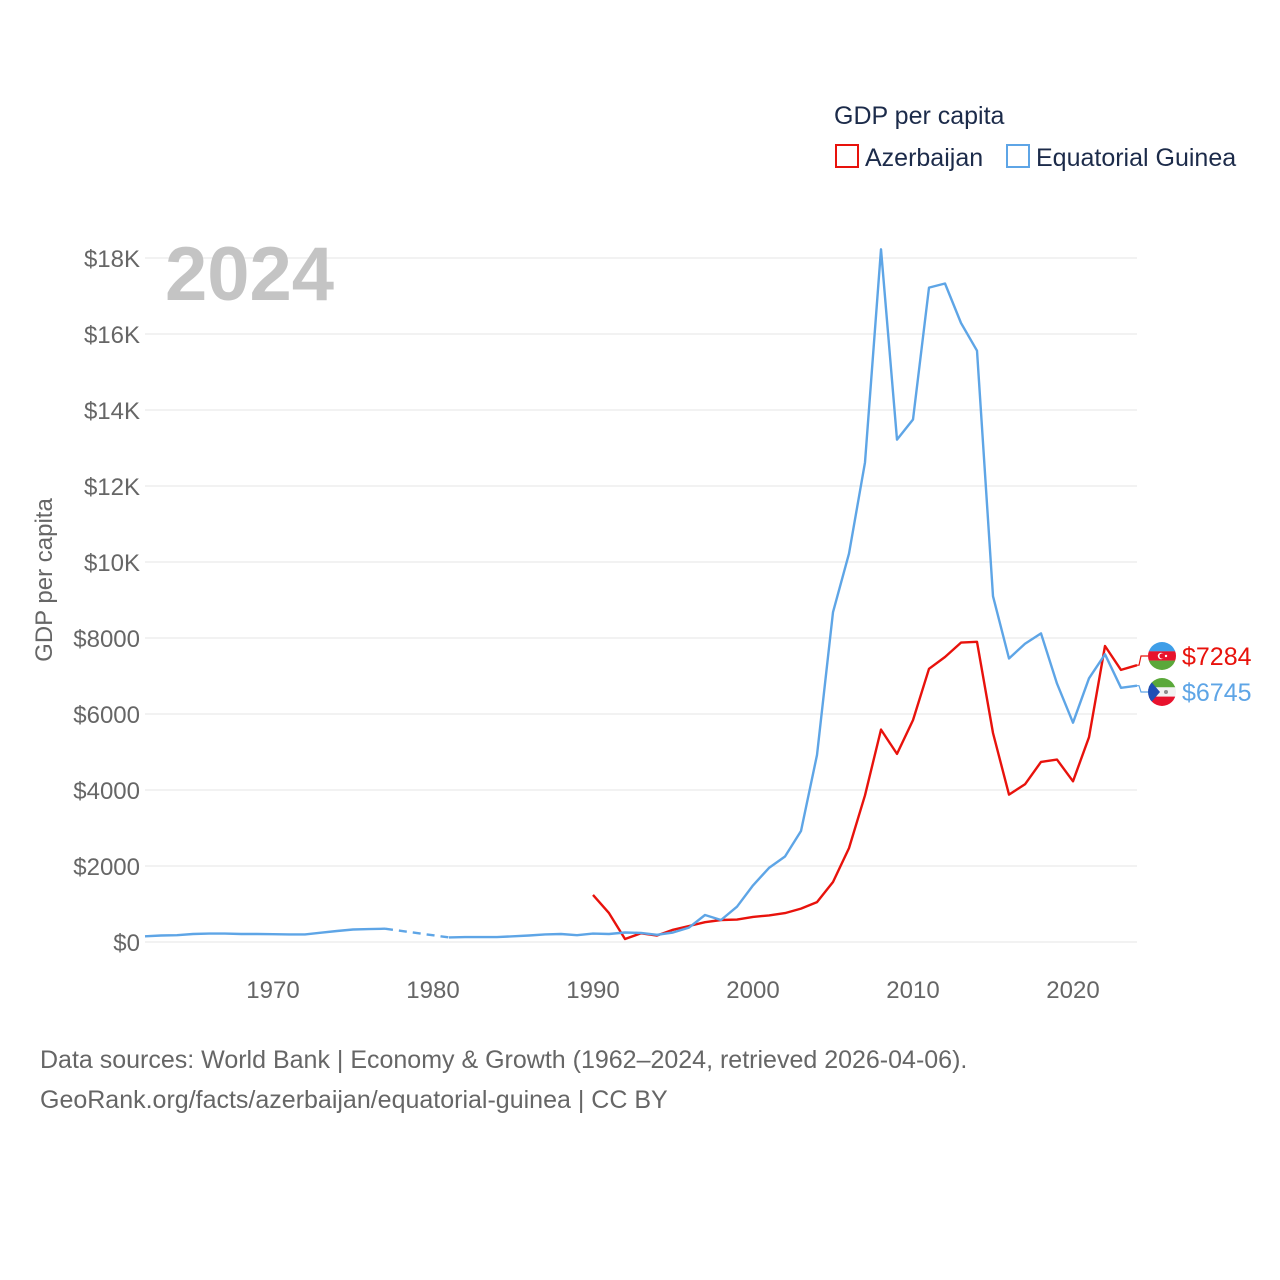 The width and height of the screenshot is (1280, 1280). I want to click on legend-title: GDP per capita, so click(919, 116).